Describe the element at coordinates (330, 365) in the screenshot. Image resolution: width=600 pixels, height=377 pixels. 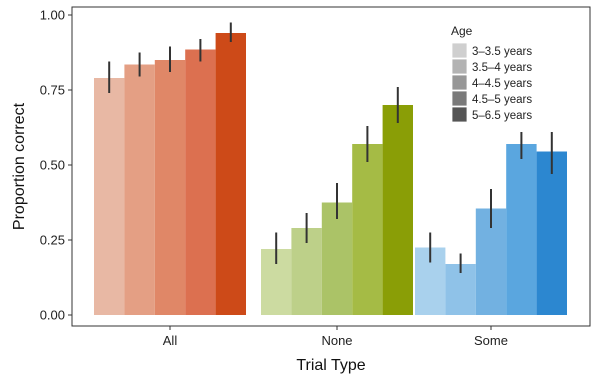
I see `x-axis-title: Trial Type` at that location.